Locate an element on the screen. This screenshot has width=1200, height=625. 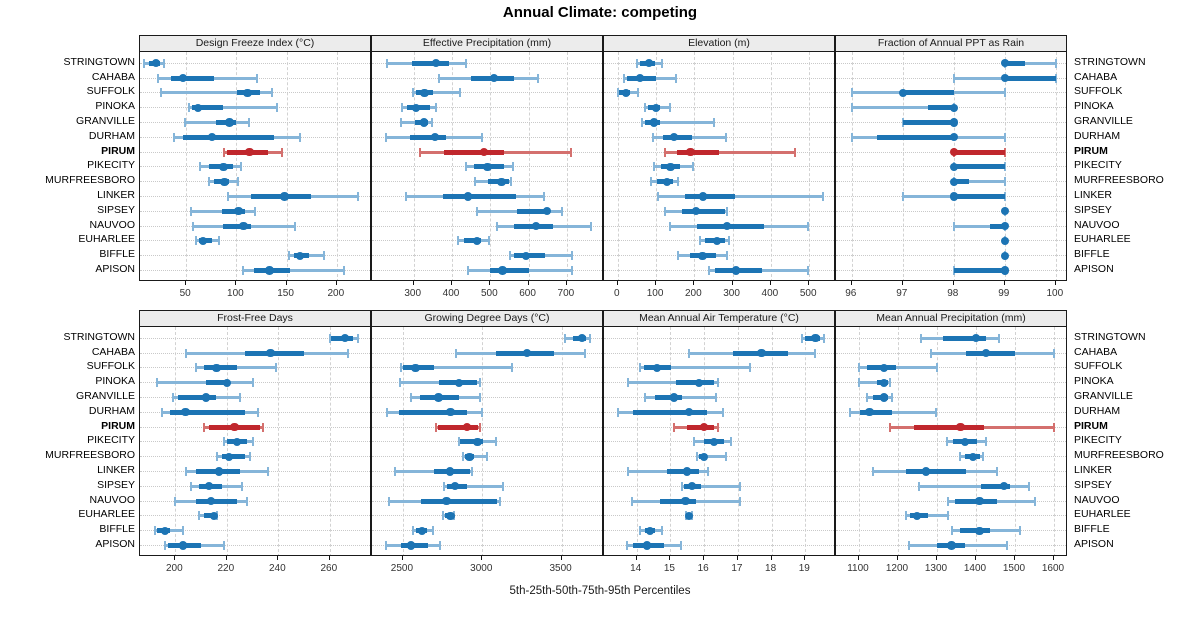
site-label-left-pinoka: PINOKA is located at coordinates (115, 381).